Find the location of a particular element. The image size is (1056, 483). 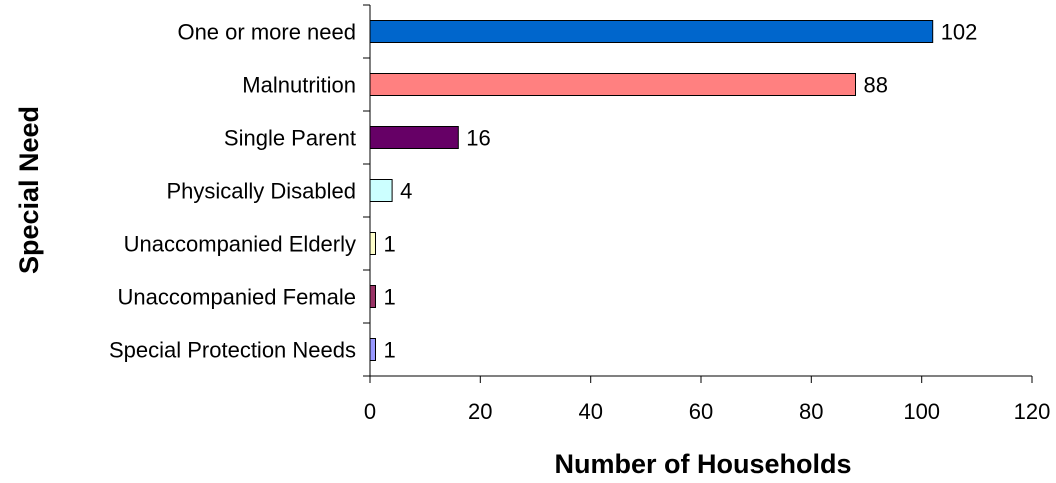

category-label: Unaccompanied Female is located at coordinates (237, 297).